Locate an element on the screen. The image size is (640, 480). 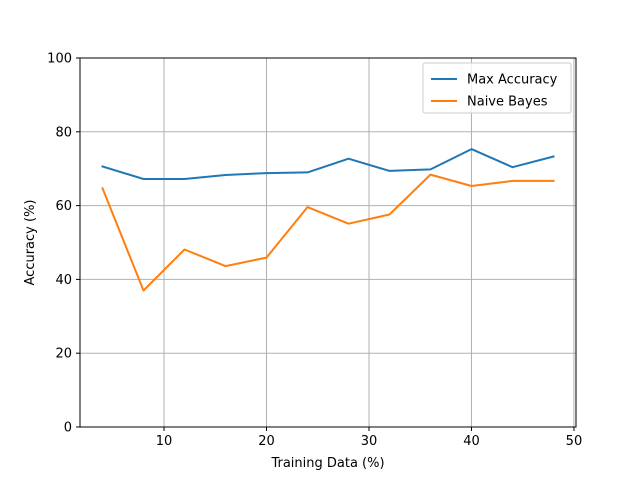
y-tick-label: 80 is located at coordinates (63, 132).